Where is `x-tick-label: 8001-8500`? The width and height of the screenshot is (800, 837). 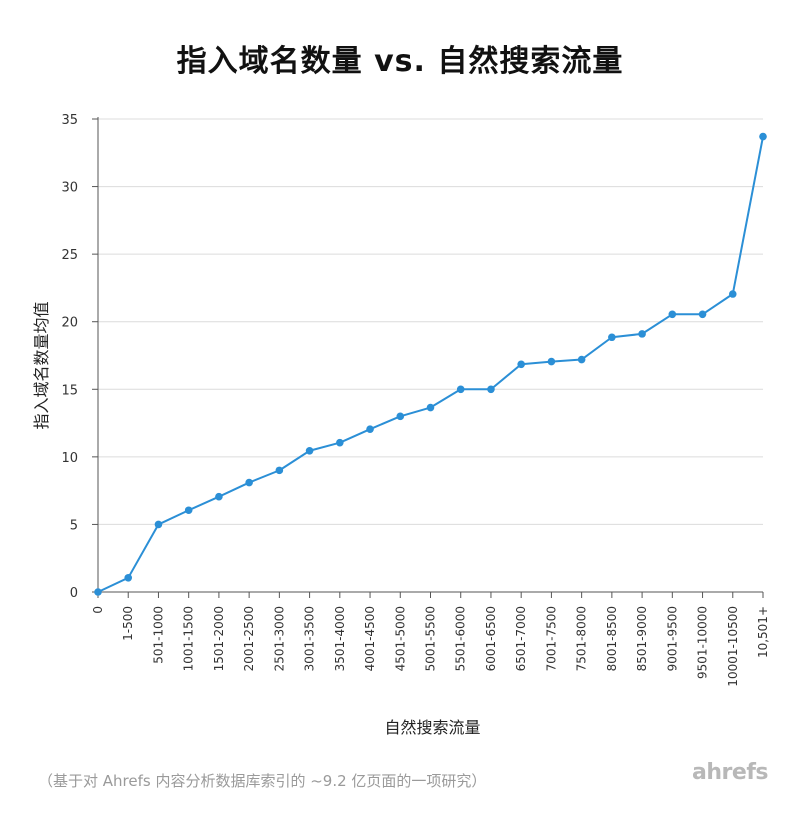
x-tick-label: 8001-8500 is located at coordinates (612, 638).